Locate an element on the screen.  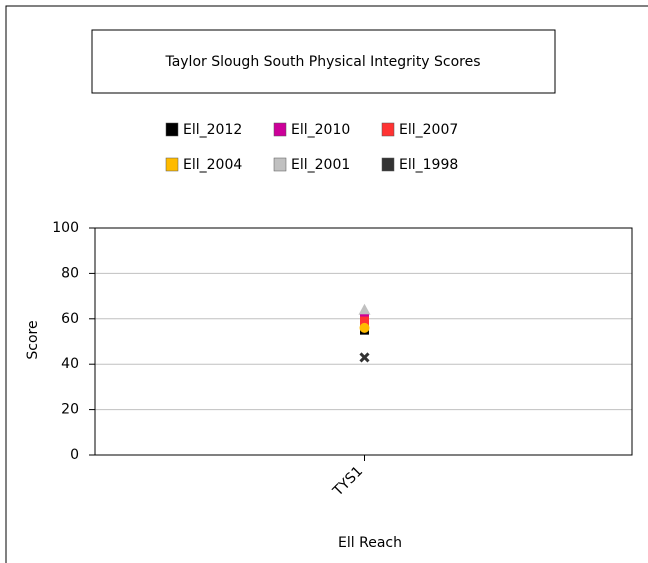
legend-label: Ell_2010 is located at coordinates (320, 130).